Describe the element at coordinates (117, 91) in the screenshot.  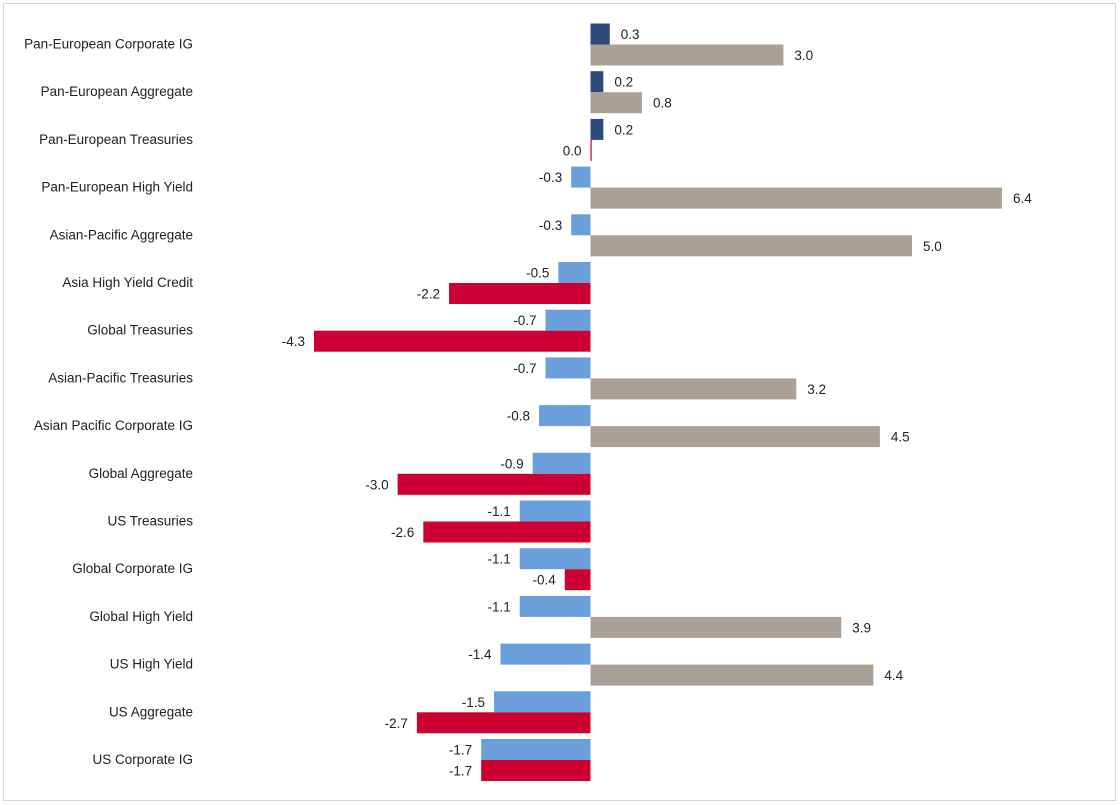
I see `category-label: Pan-European Aggregate` at that location.